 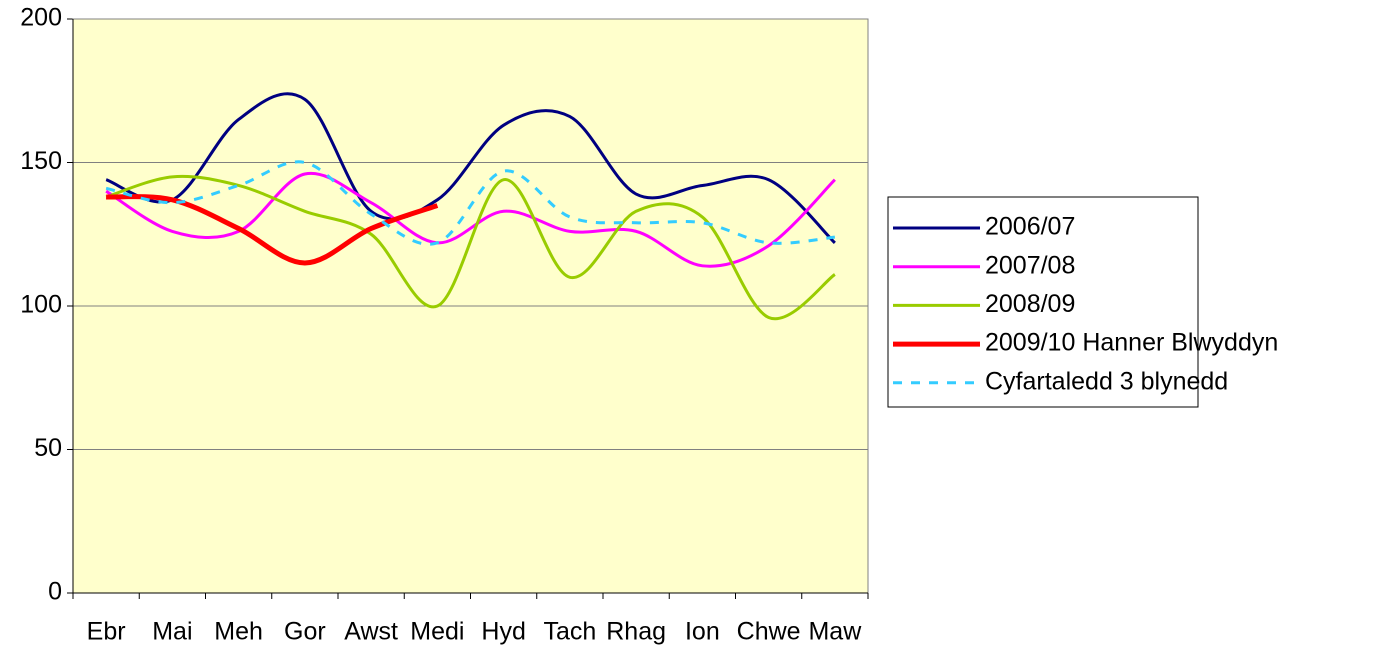 I want to click on x-tick-label: Maw, so click(x=835, y=632).